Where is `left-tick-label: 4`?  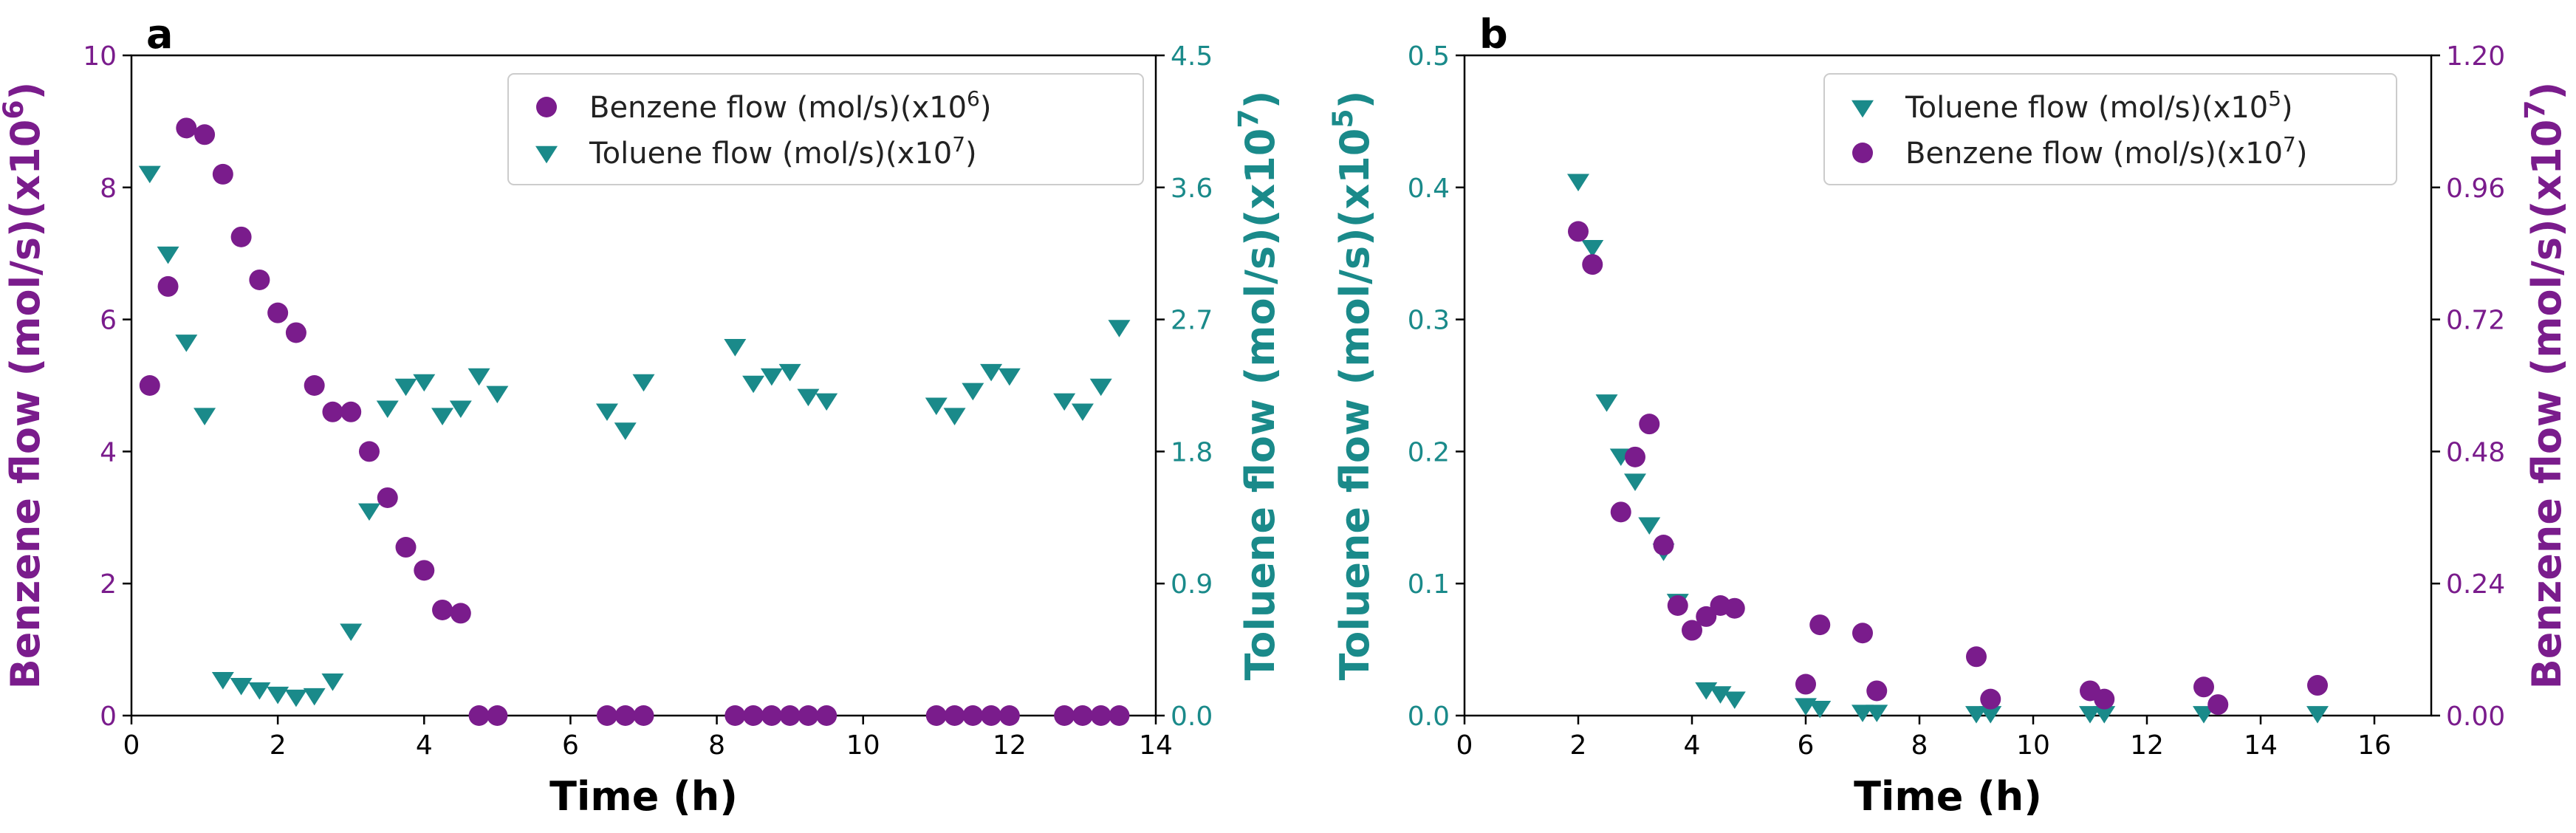
left-tick-label: 4 is located at coordinates (108, 452).